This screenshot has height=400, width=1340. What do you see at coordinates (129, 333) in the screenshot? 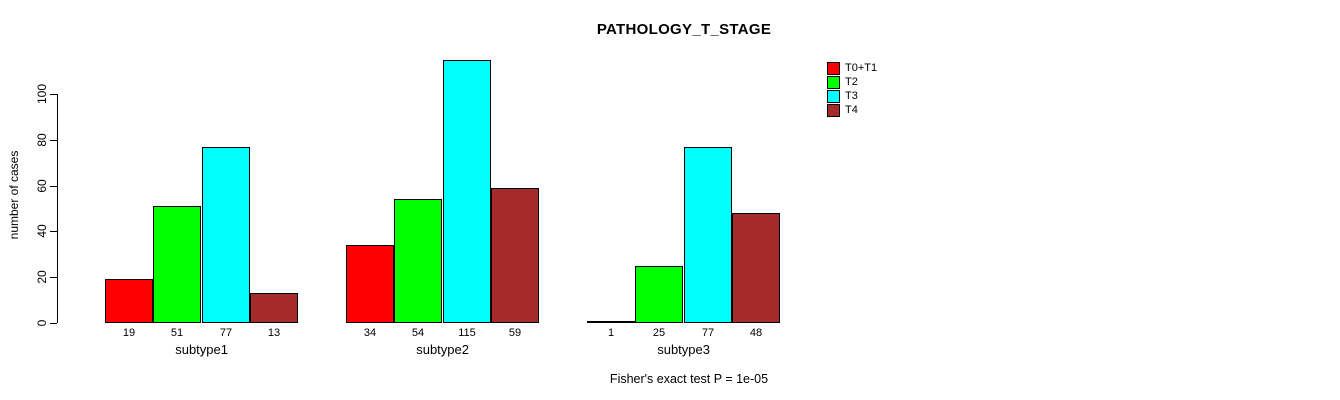
I see `bar-value-label: 19` at bounding box center [129, 333].